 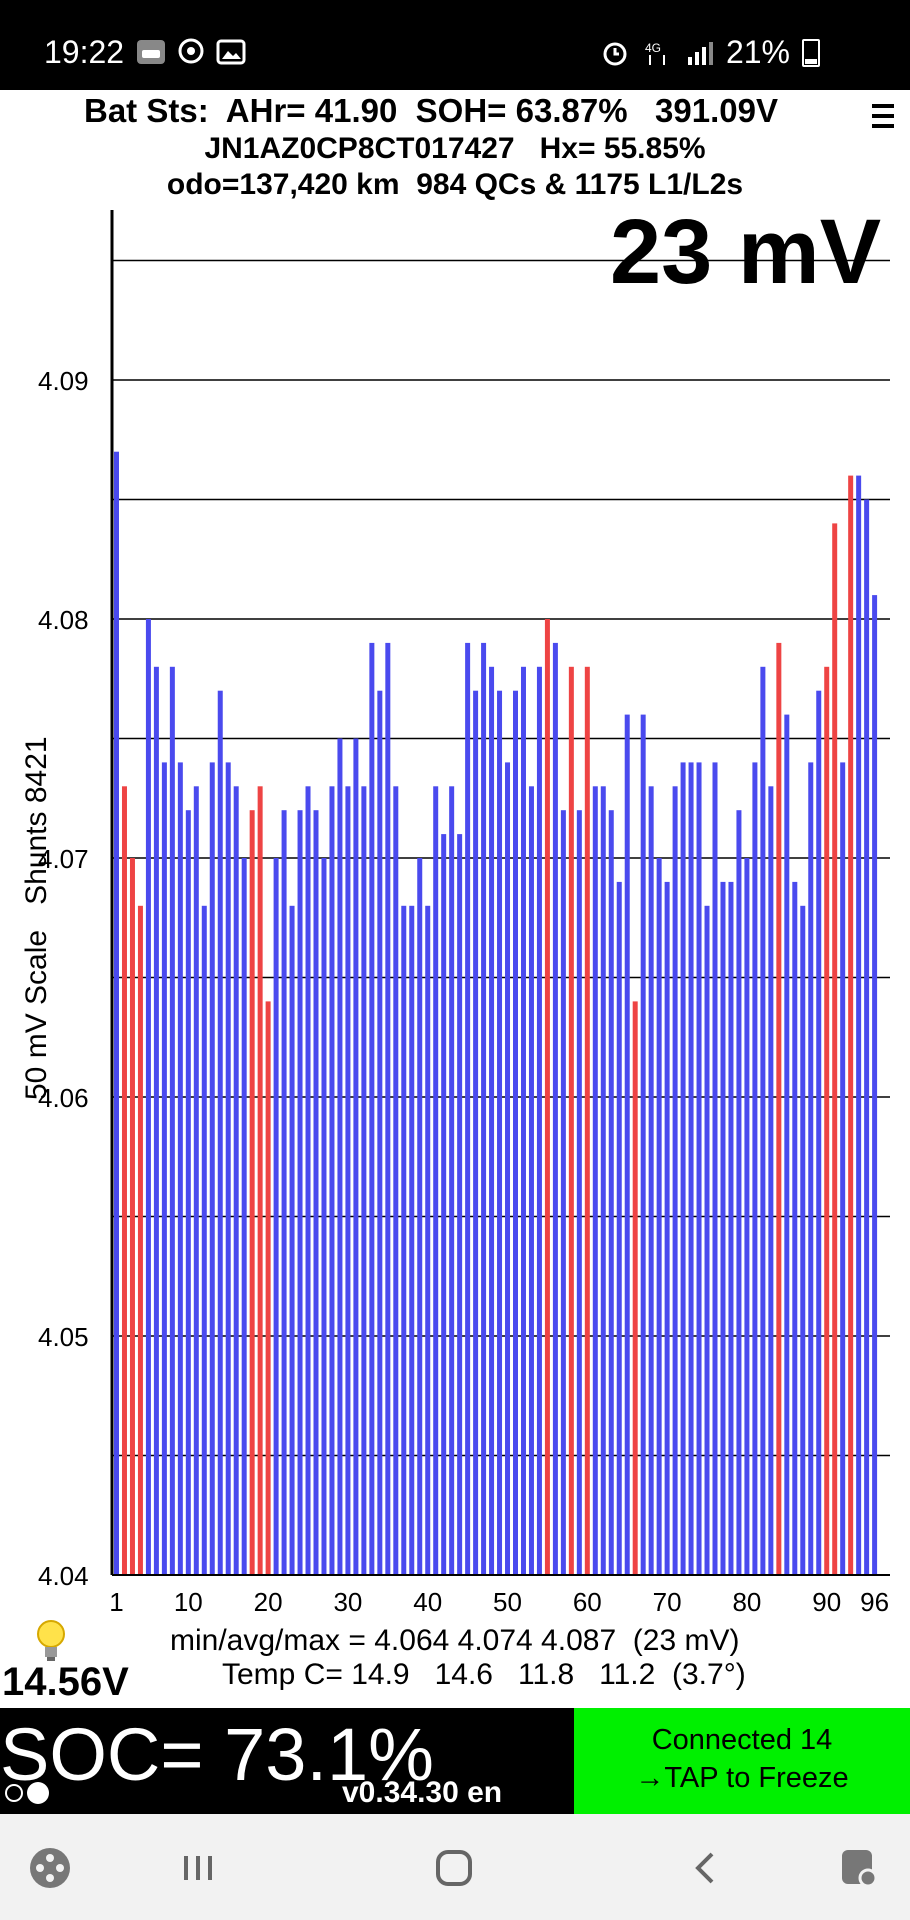 I want to click on recents-icon, so click(x=198, y=1868).